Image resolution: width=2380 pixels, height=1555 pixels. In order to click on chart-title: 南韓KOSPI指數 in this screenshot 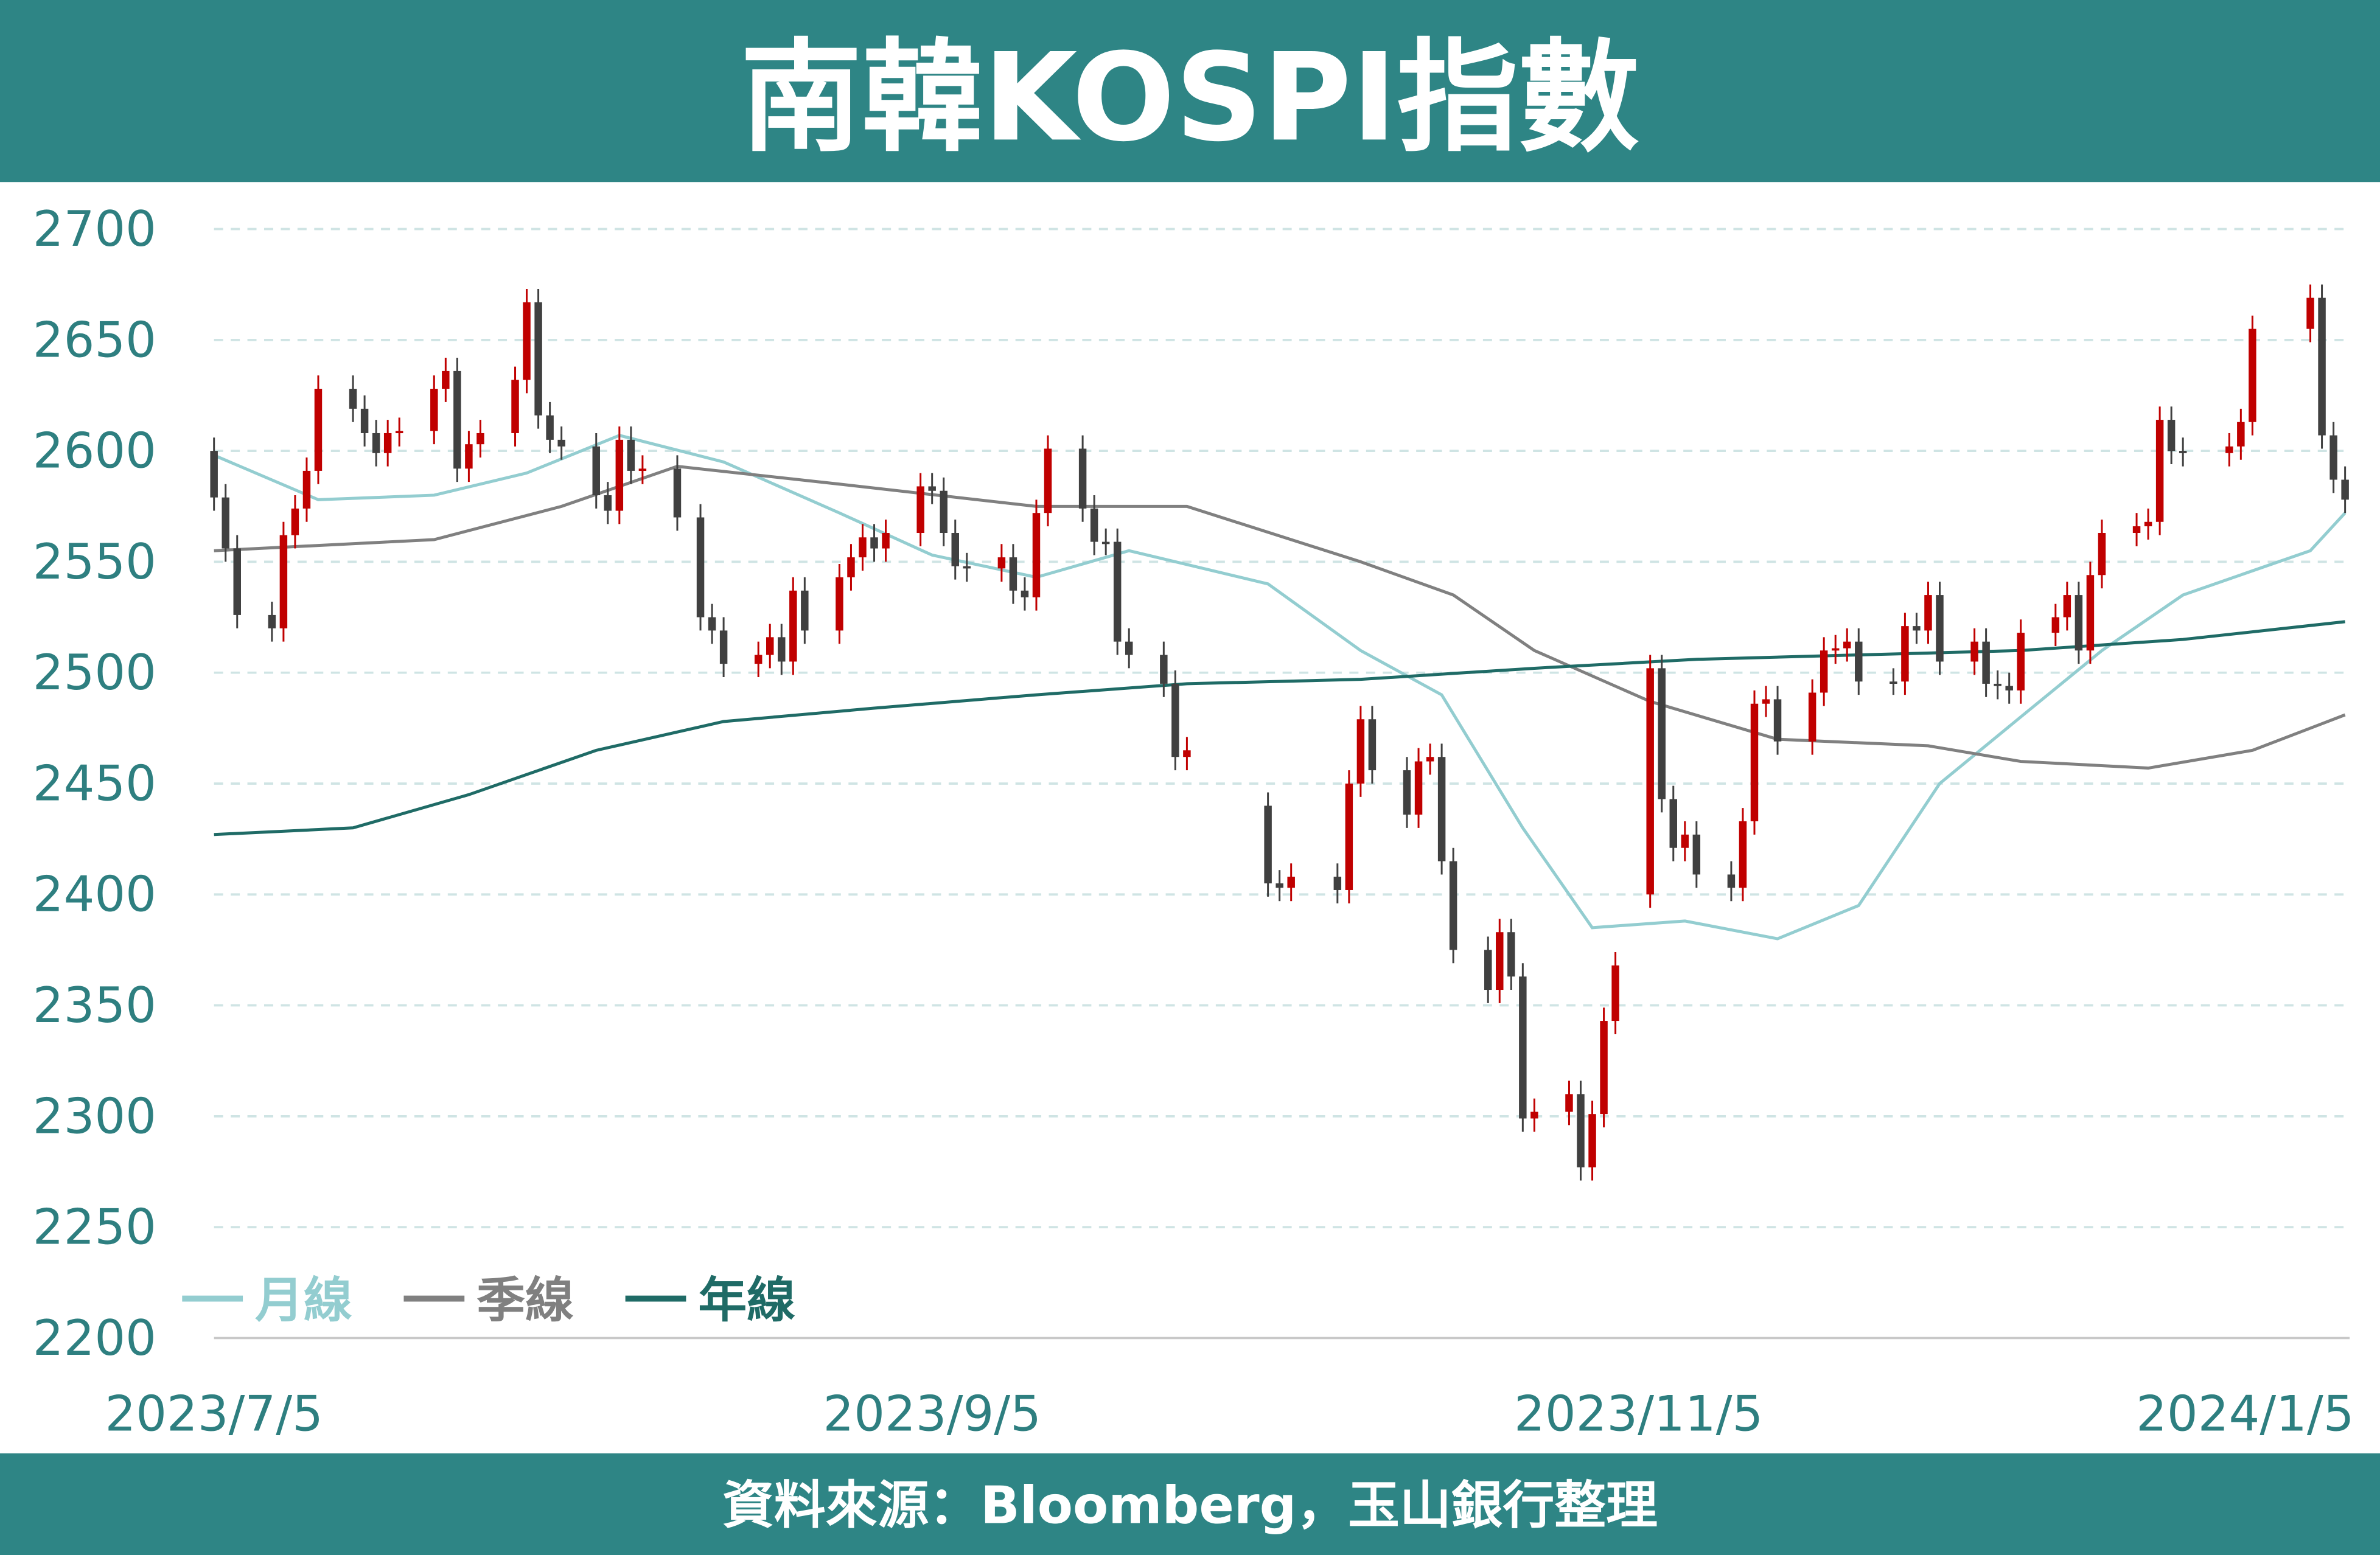, I will do `click(1190, 98)`.